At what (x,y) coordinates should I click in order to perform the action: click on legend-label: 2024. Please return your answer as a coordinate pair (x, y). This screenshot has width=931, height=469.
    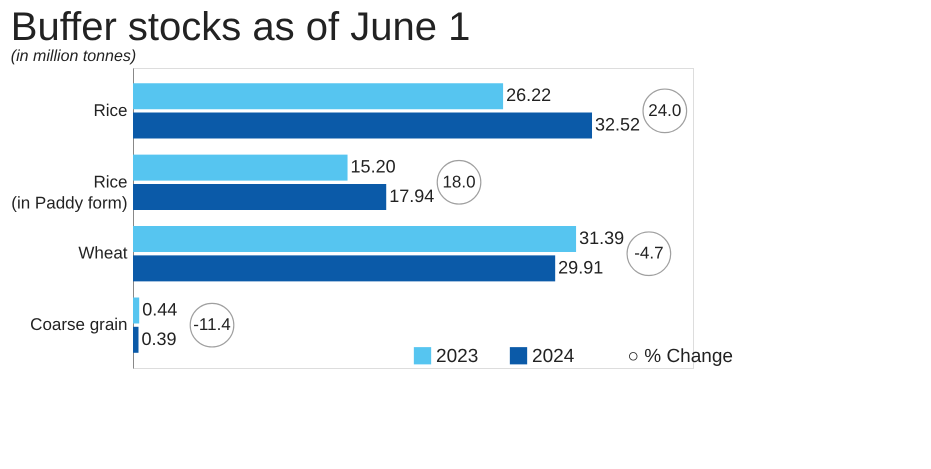
    Looking at the image, I should click on (553, 356).